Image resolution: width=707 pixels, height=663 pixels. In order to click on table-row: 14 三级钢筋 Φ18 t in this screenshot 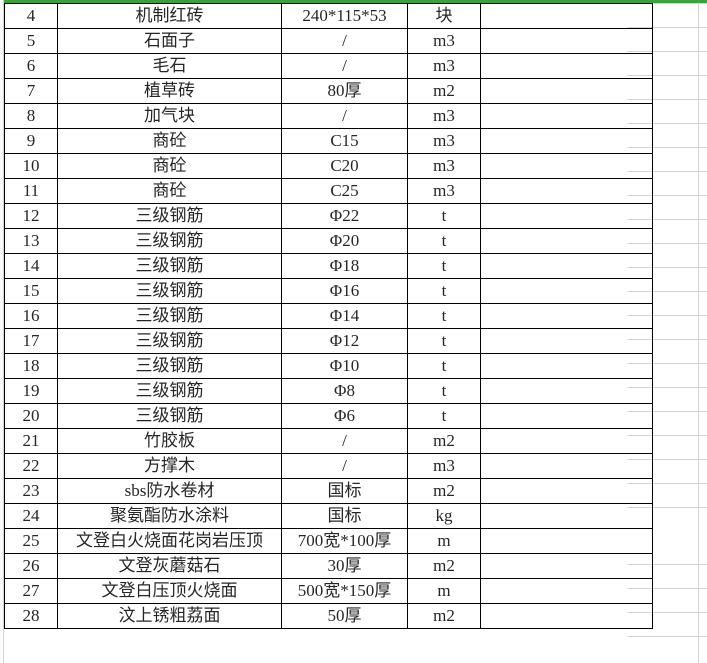, I will do `click(328, 266)`.